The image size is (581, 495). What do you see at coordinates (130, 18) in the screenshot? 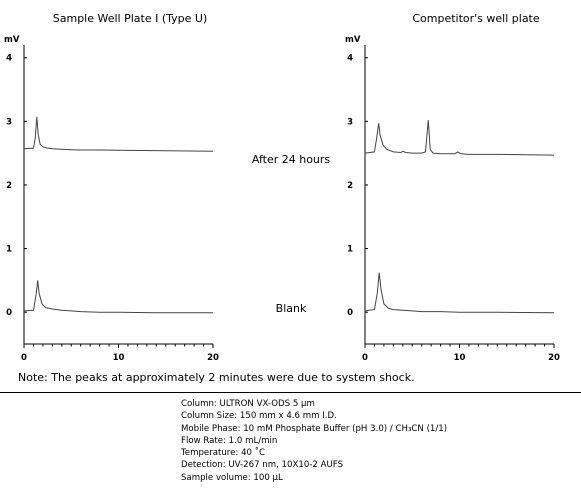
I see `chart-title: Sample Well Plate I (Type U)` at bounding box center [130, 18].